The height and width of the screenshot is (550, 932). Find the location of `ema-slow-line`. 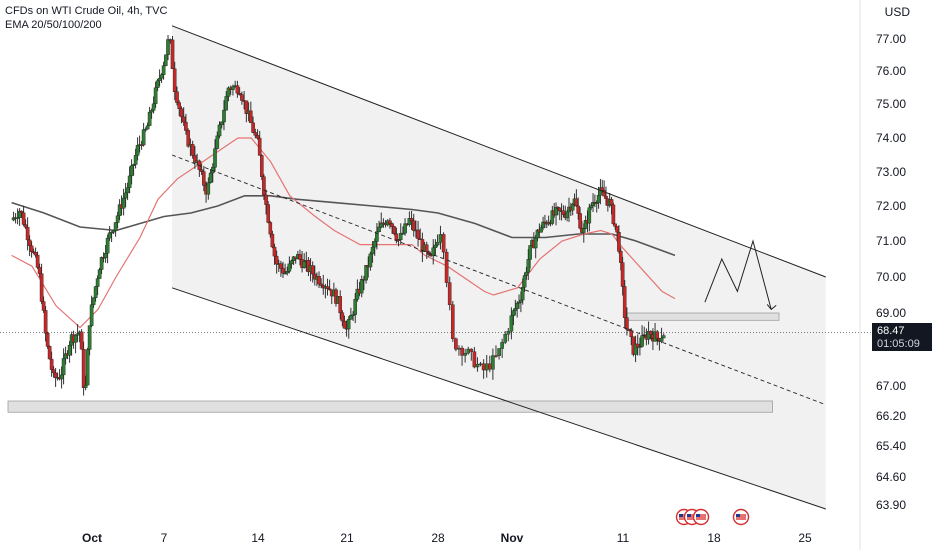

ema-slow-line is located at coordinates (343, 226).